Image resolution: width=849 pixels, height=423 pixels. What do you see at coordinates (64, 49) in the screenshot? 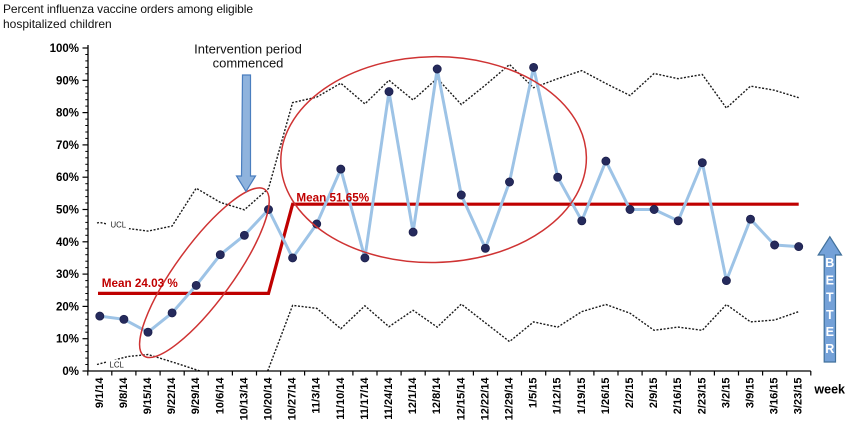
I see `svg-text: 100%` at bounding box center [64, 49].